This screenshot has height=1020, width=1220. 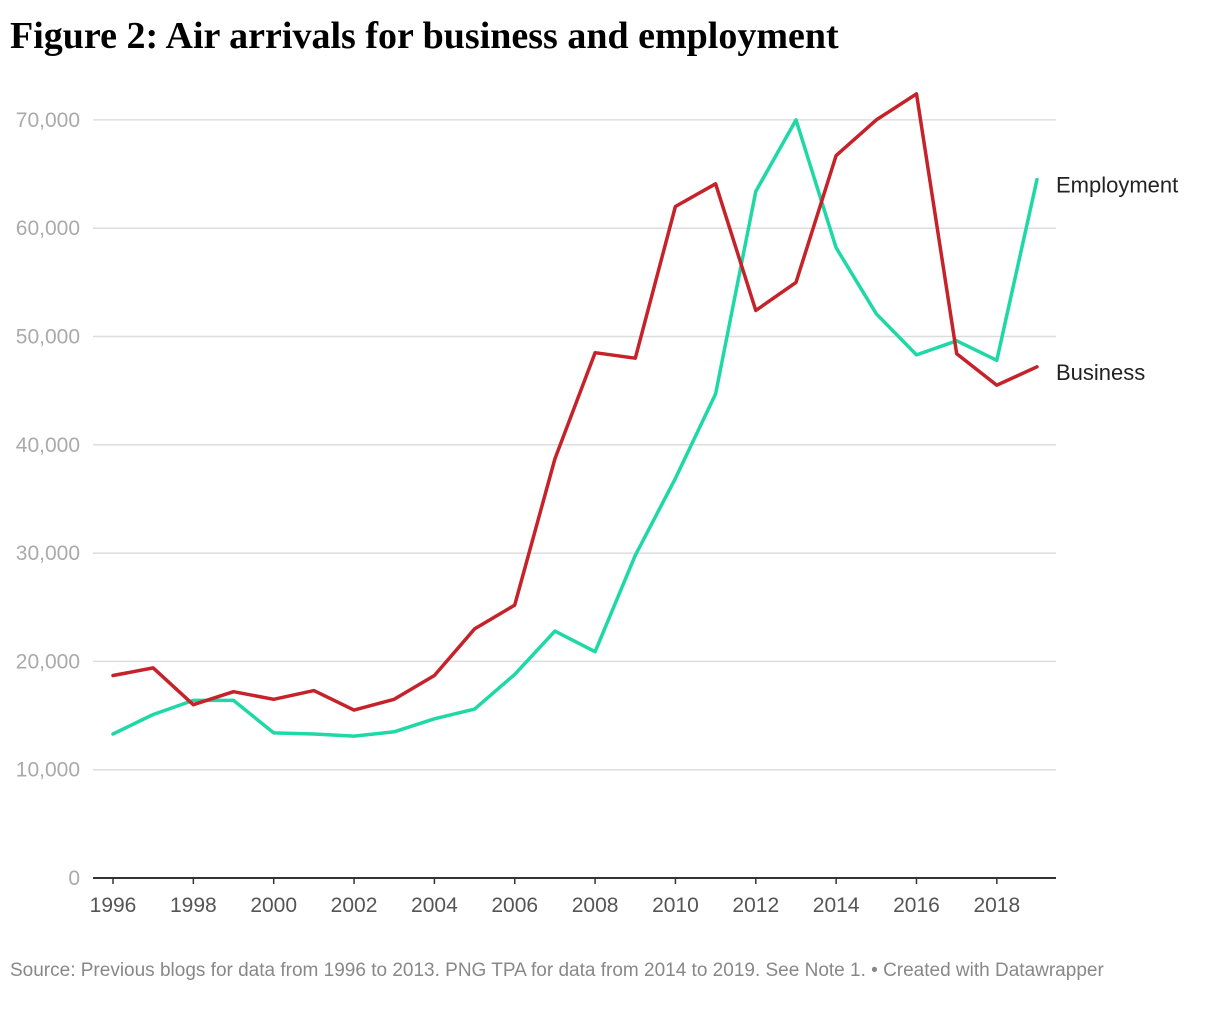 I want to click on x-tick-label: 2006, so click(x=514, y=905).